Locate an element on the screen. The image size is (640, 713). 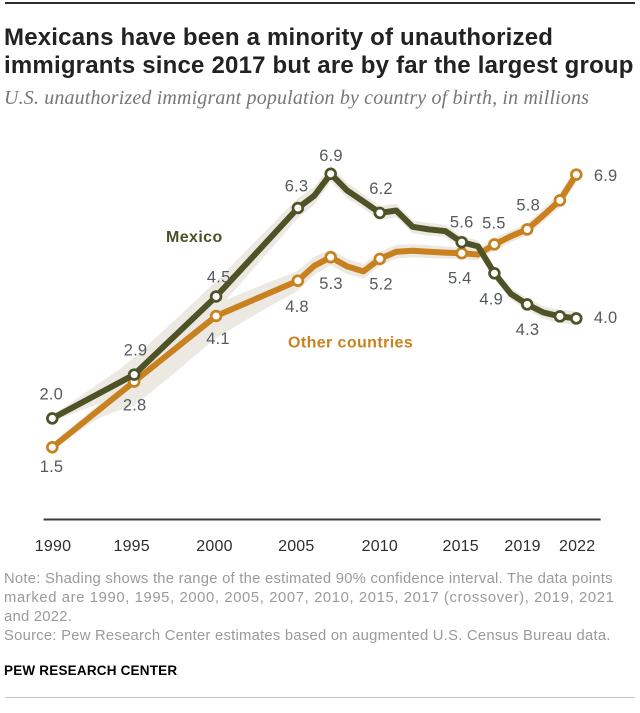
svg-text: 1995 is located at coordinates (131, 546).